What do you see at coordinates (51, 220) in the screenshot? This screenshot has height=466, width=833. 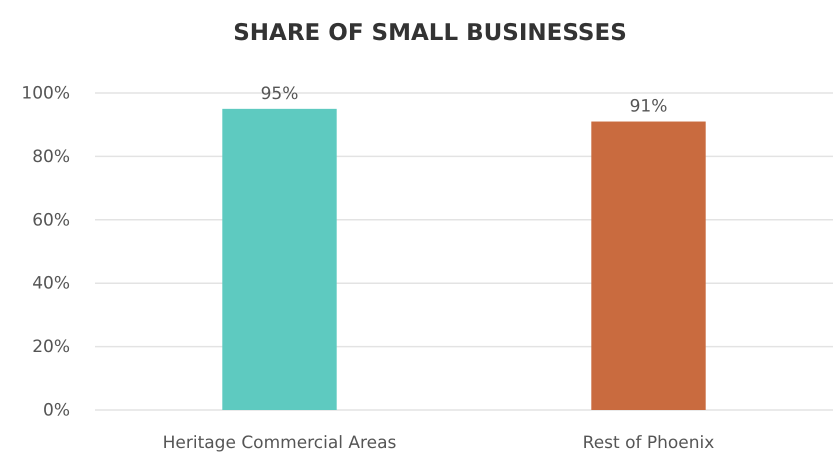 I see `y-tick-label: 60%` at bounding box center [51, 220].